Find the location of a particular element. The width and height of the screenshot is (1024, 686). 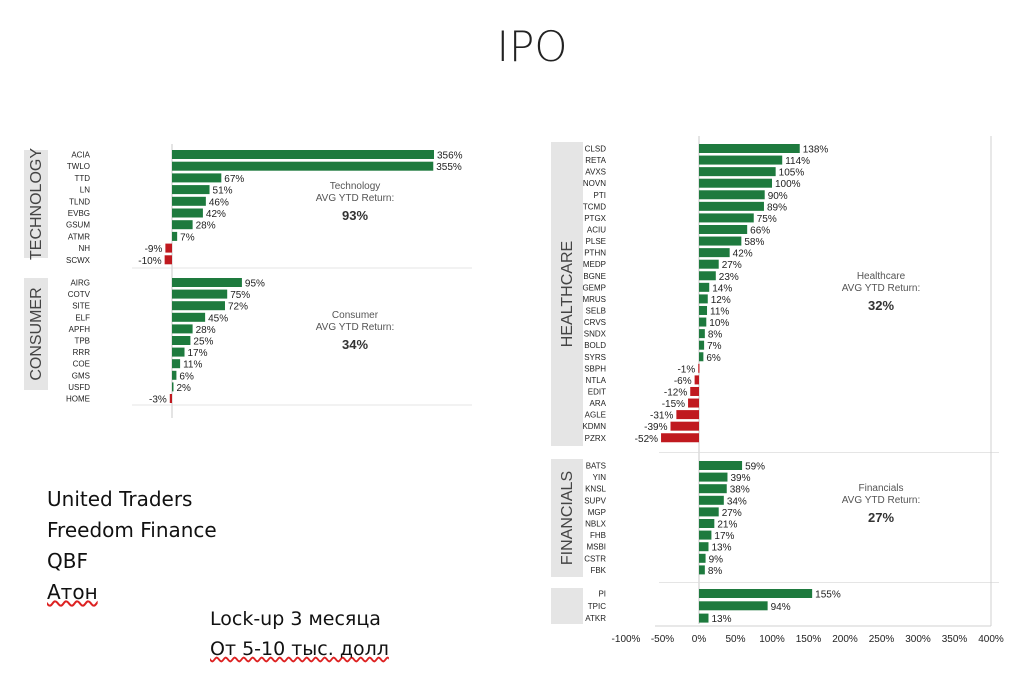

data-label: -10% is located at coordinates (149, 261).